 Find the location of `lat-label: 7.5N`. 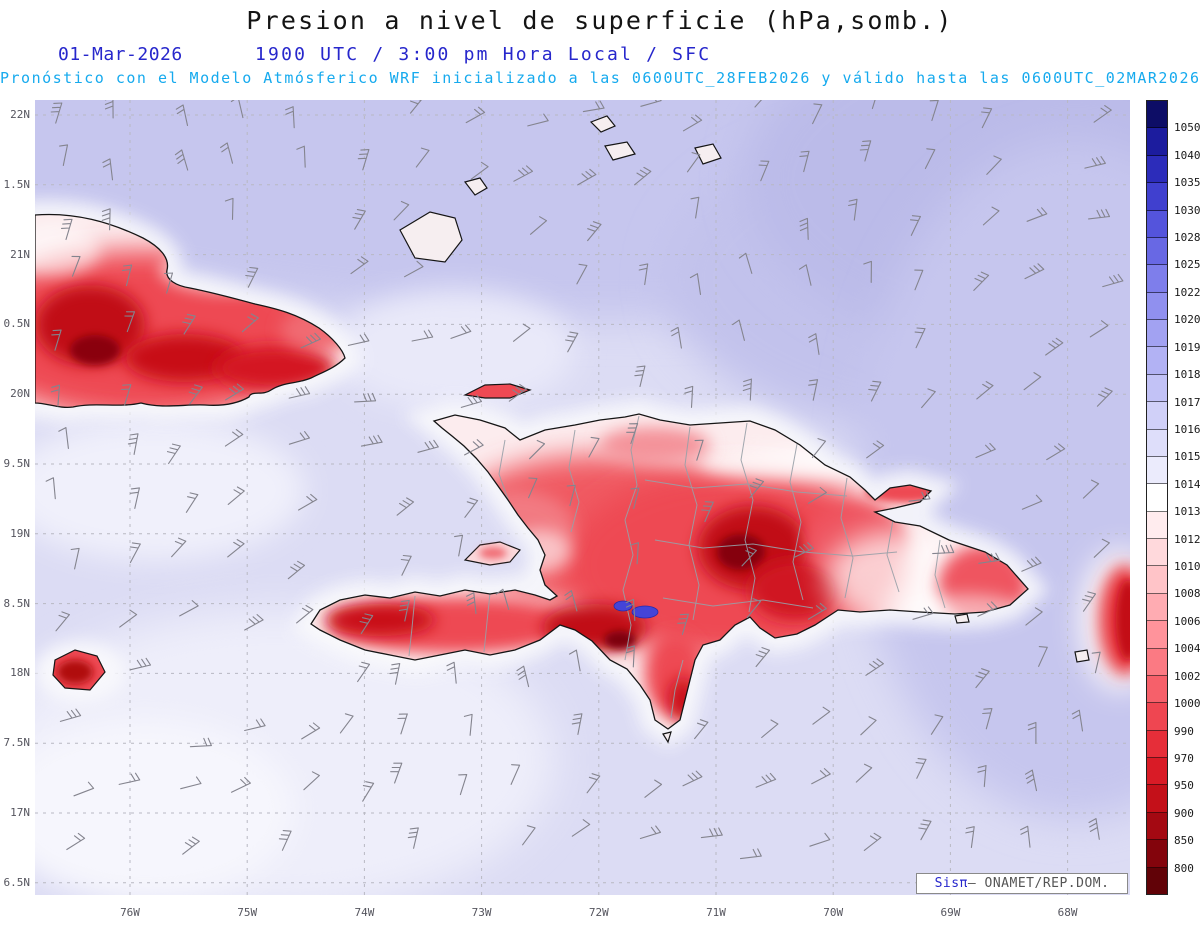

lat-label: 7.5N is located at coordinates (17, 743).